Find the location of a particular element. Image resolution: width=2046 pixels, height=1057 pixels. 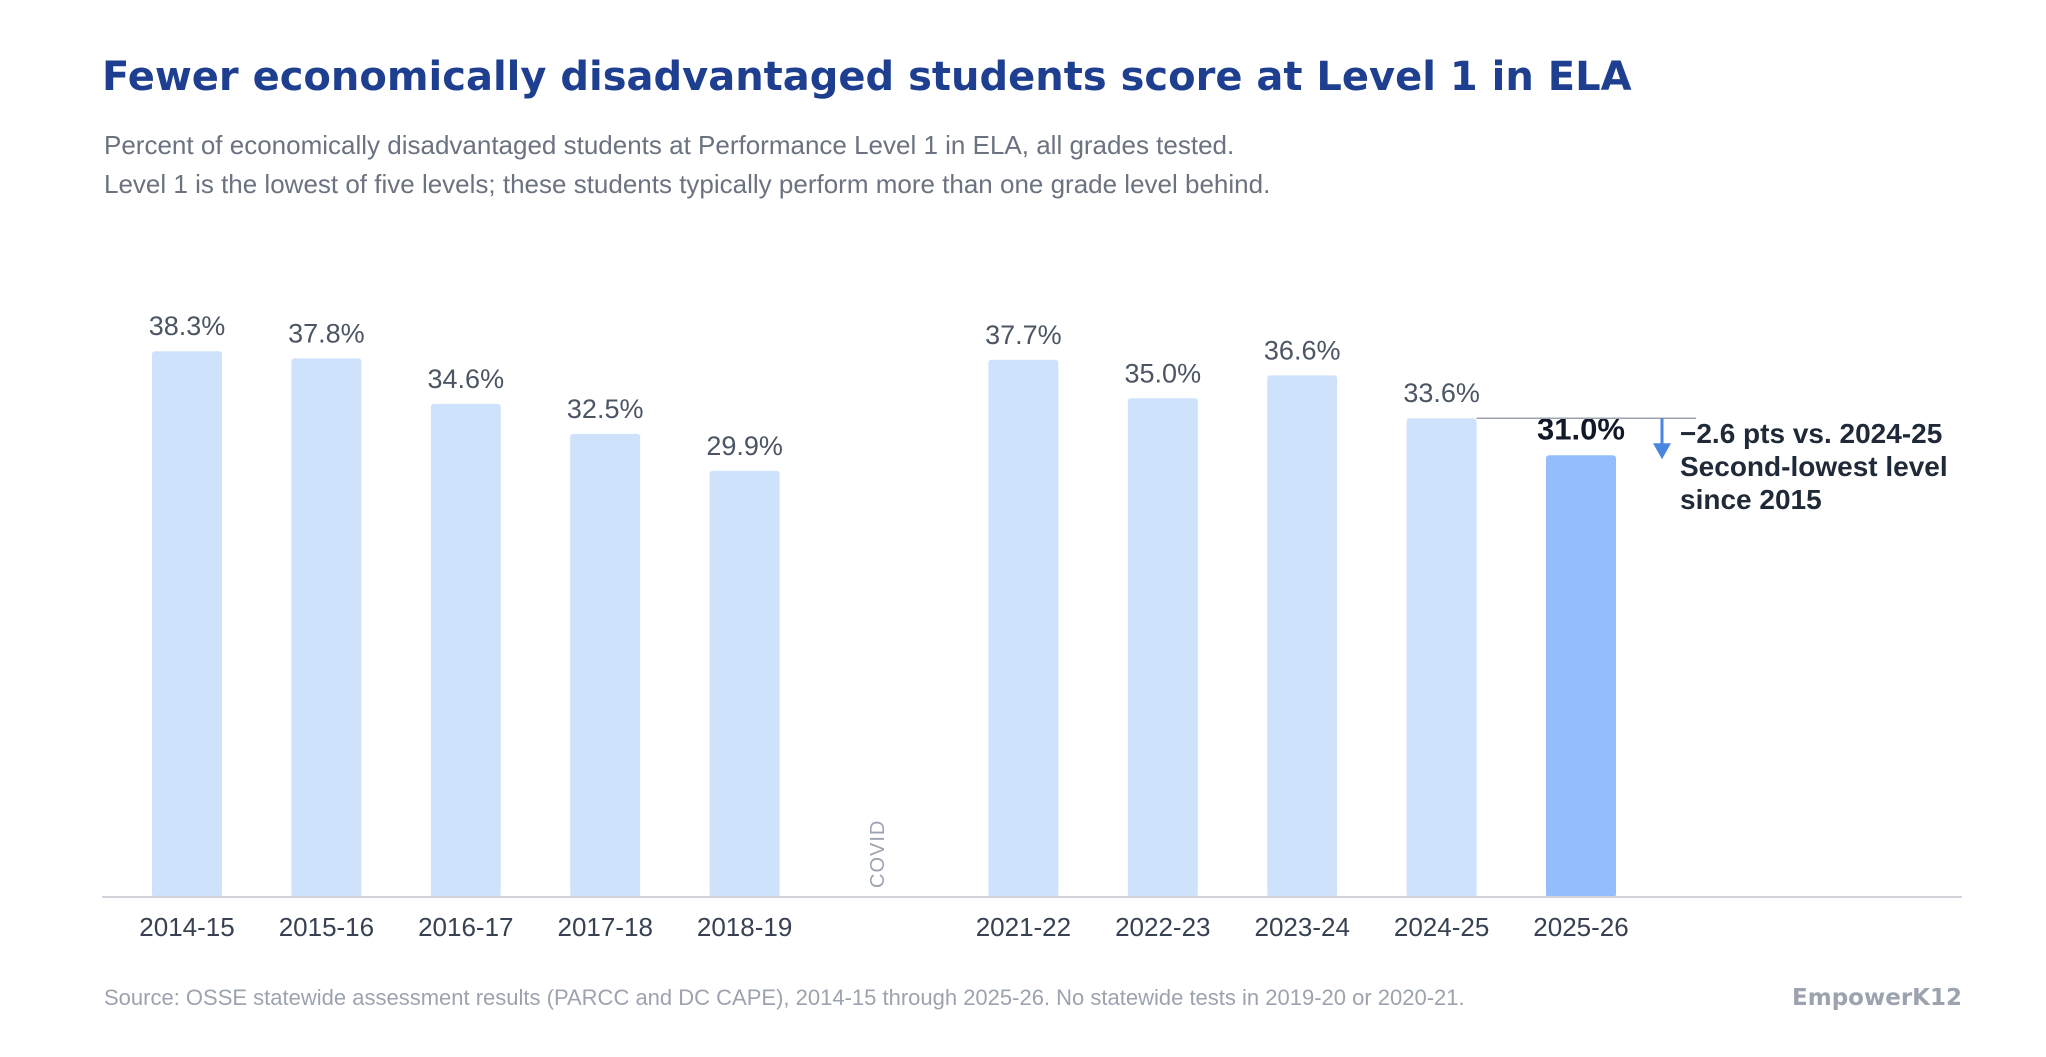

category-label-2022-23: 2022-23 is located at coordinates (1162, 927).